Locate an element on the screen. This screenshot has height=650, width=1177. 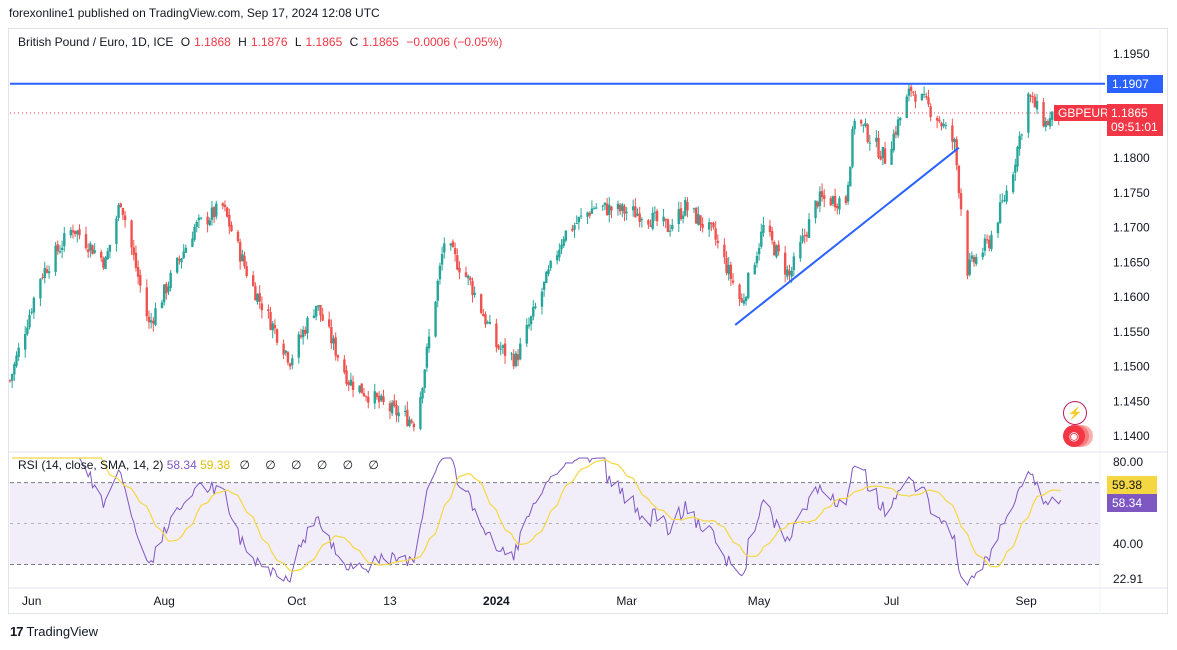
price-tick-label: 1.1700 is located at coordinates (1131, 228).